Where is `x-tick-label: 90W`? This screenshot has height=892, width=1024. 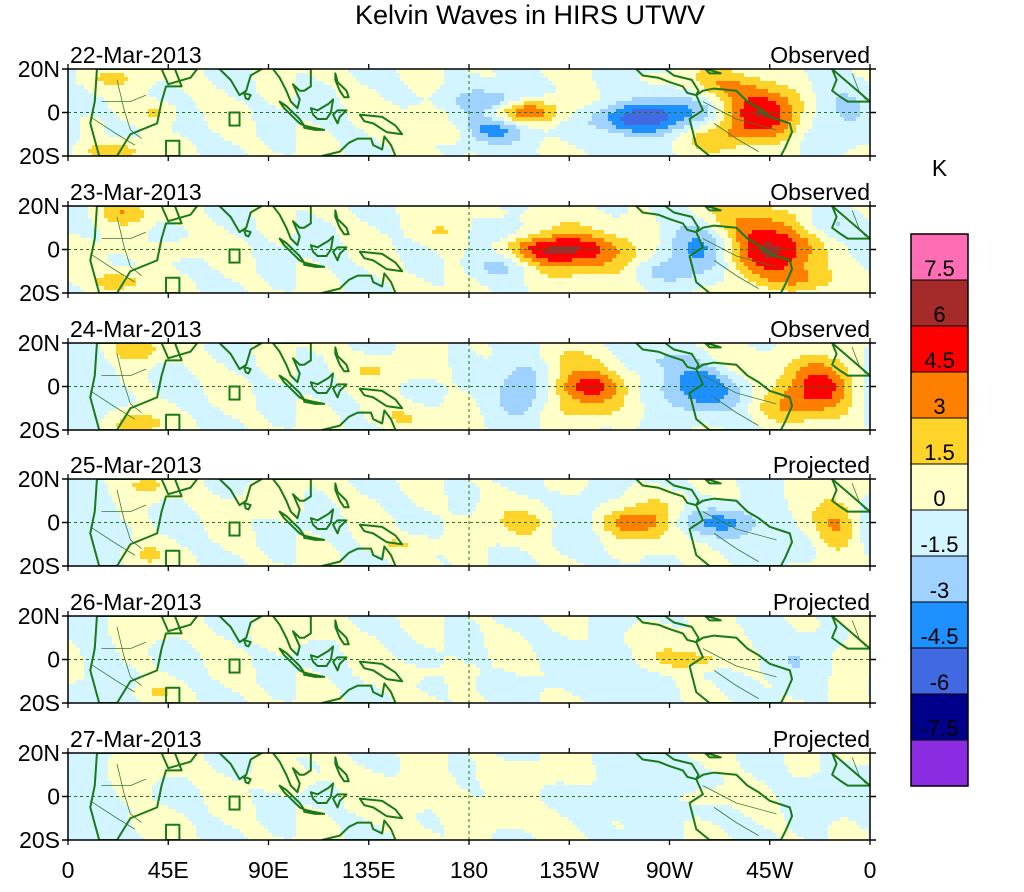
x-tick-label: 90W is located at coordinates (670, 870).